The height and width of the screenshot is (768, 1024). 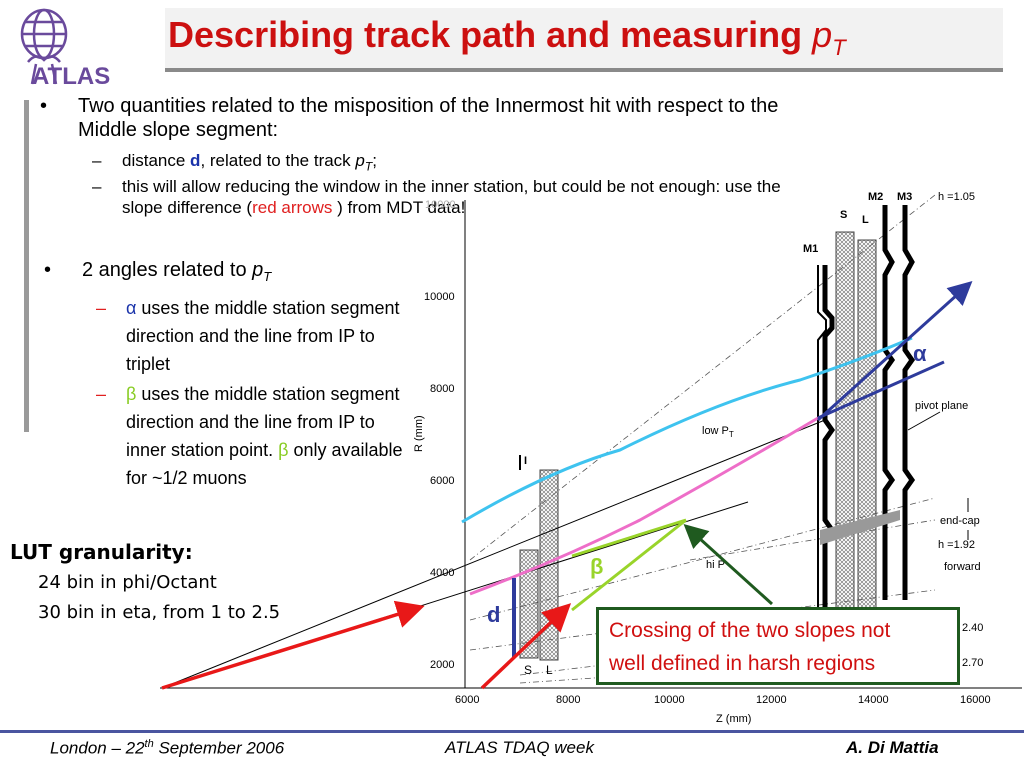 What do you see at coordinates (669, 700) in the screenshot?
I see `x-tick-10000: 10000` at bounding box center [669, 700].